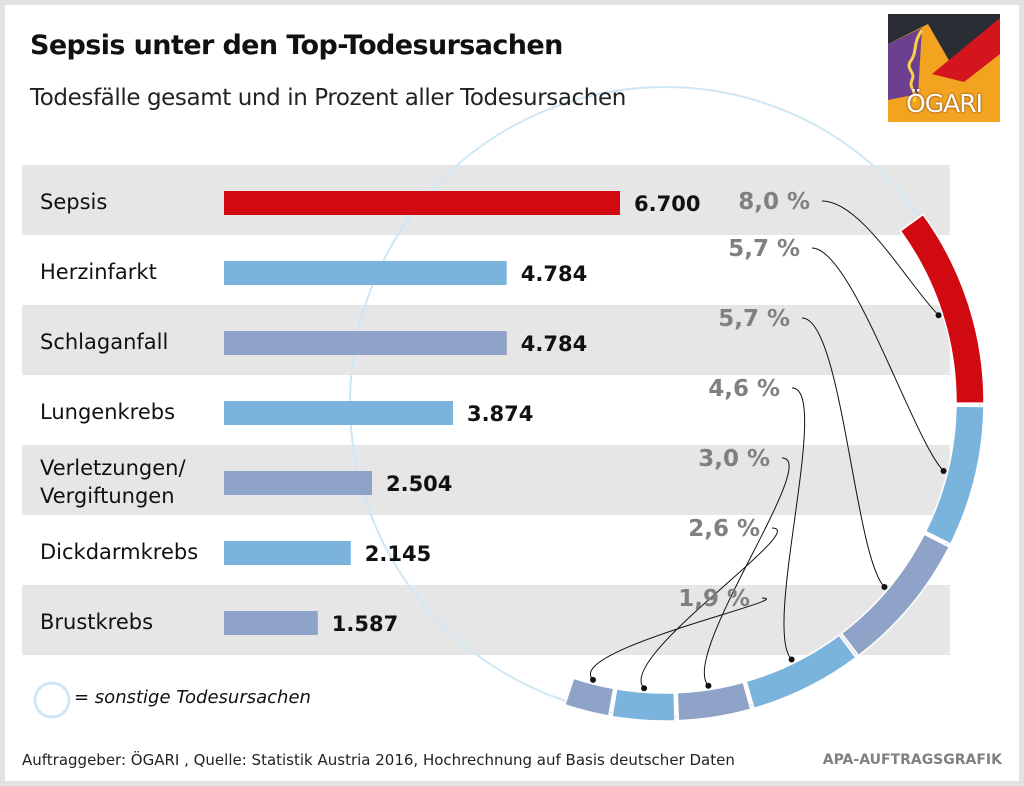 Image resolution: width=1024 pixels, height=786 pixels. I want to click on logo-text: ÖGARI, so click(944, 103).